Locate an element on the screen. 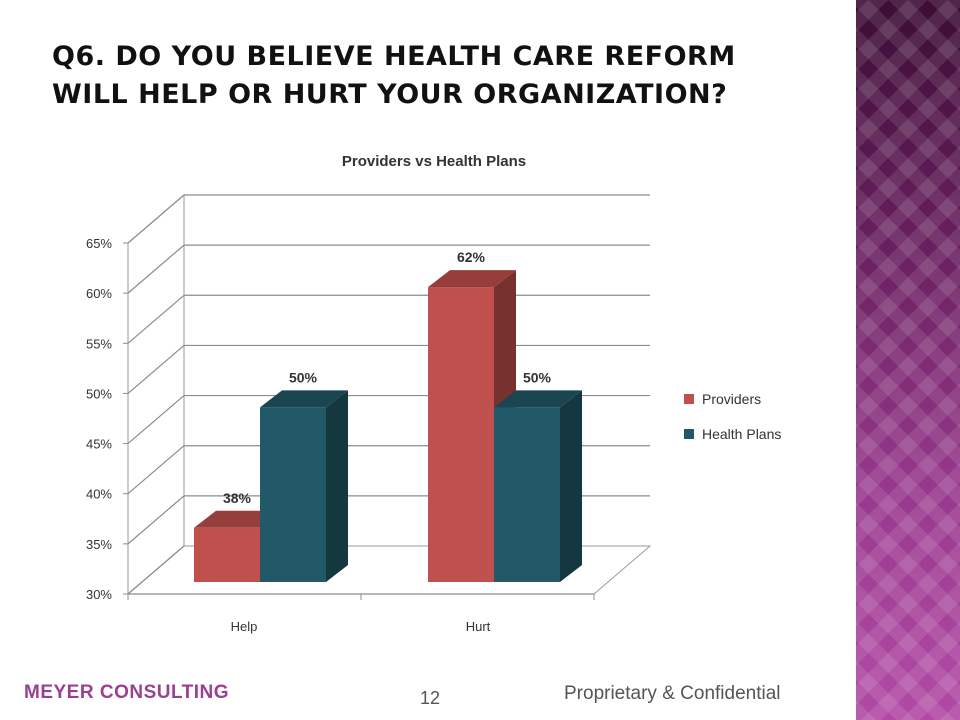 The width and height of the screenshot is (960, 720). page-number: 12 is located at coordinates (430, 698).